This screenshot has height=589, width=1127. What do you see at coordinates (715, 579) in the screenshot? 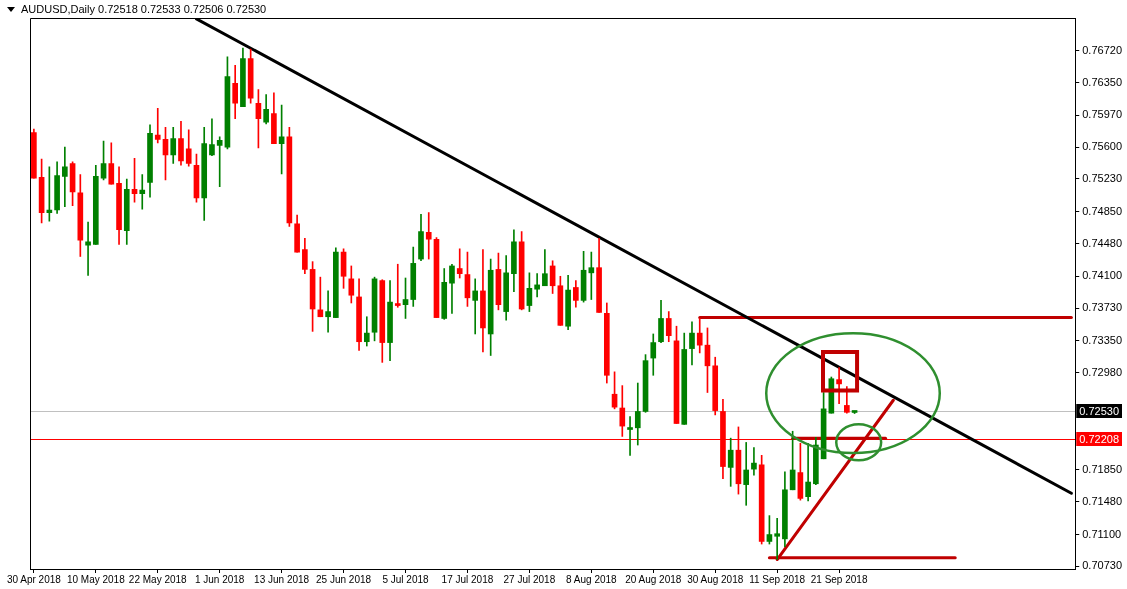
I see `x-tick-label: 30 Aug 2018` at bounding box center [715, 579].